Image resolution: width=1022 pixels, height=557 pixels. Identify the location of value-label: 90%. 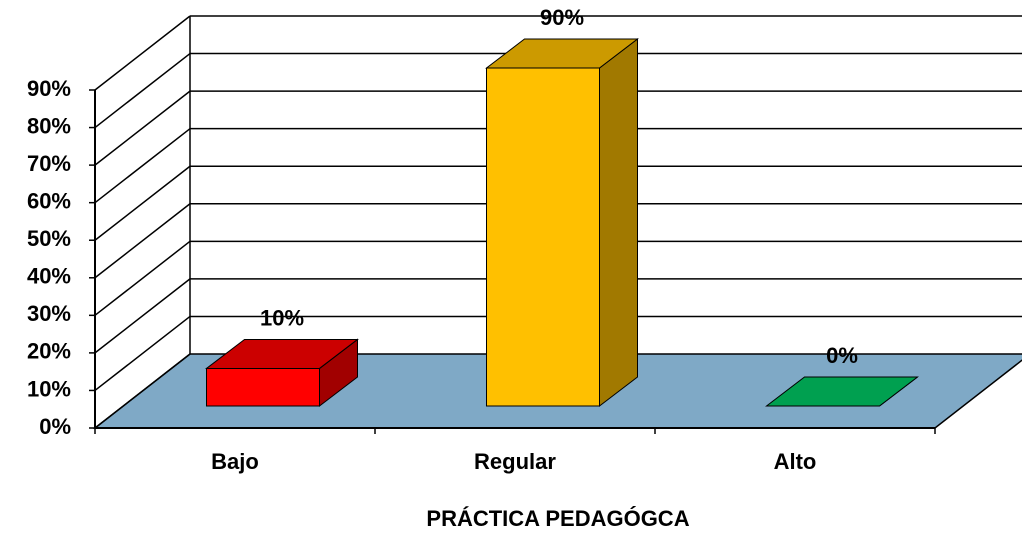
(562, 17).